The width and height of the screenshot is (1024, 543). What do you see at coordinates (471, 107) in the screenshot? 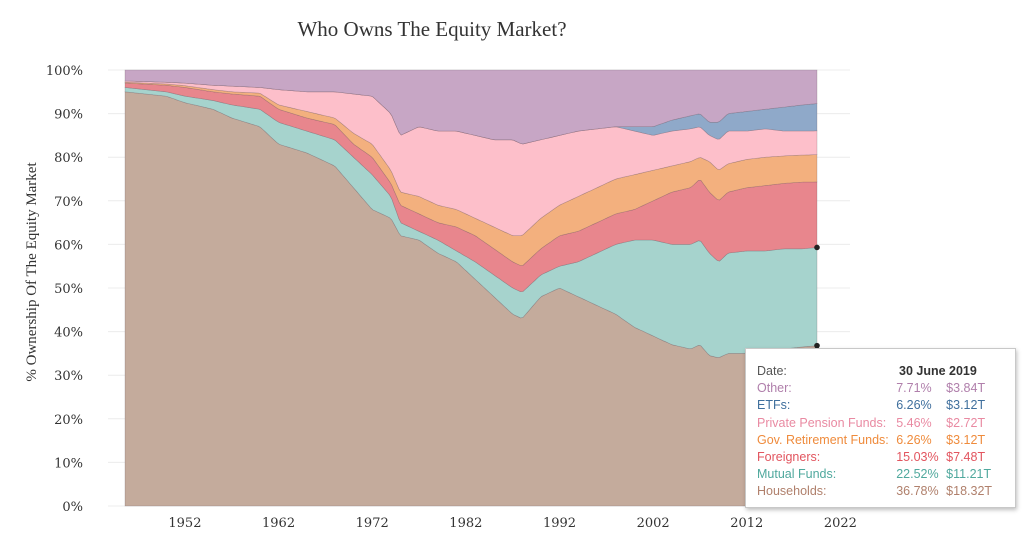
I see `area-other` at bounding box center [471, 107].